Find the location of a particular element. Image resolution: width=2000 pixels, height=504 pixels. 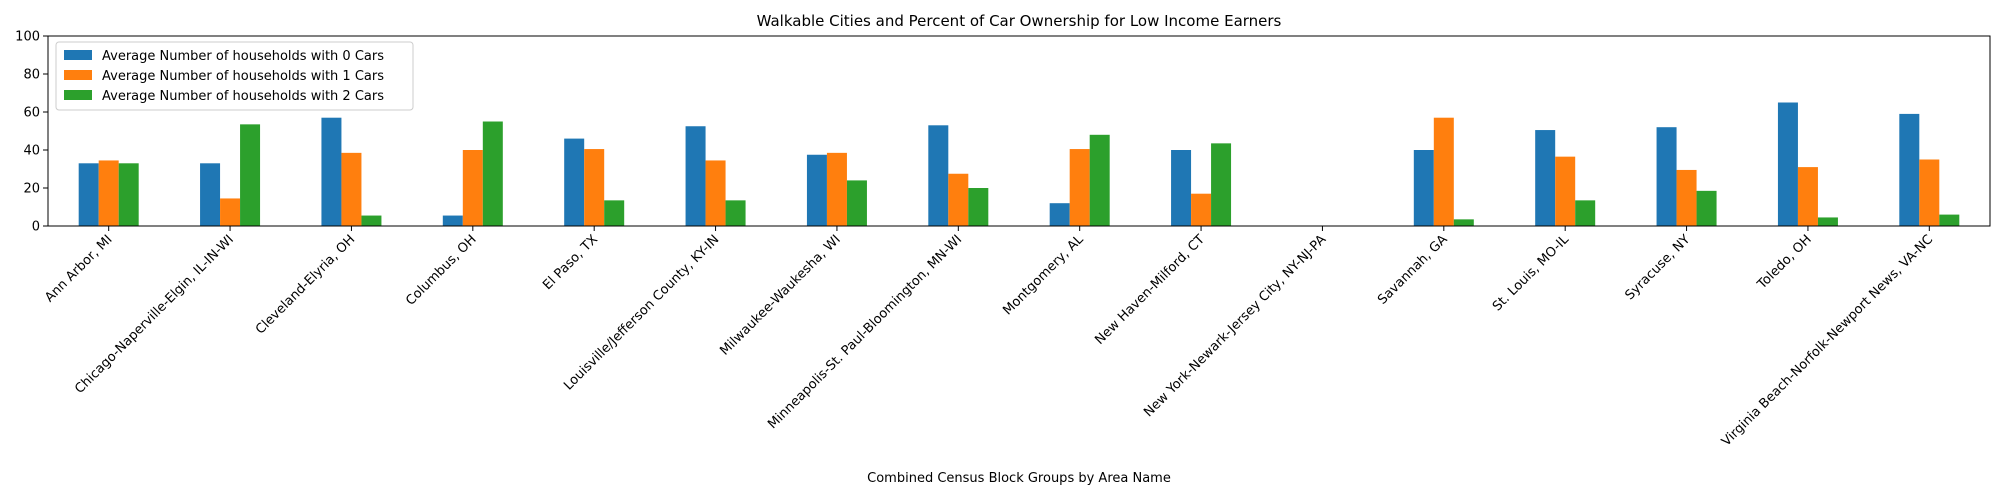

x-tick-label: St. Louis, MO-IL is located at coordinates (1531, 273).